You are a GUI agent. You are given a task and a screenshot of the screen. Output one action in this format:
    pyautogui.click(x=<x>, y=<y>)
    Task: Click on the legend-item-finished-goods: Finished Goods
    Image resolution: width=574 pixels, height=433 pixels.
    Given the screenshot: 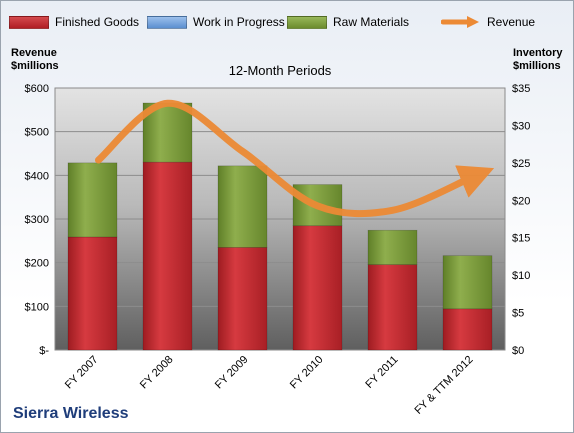 What is the action you would take?
    pyautogui.click(x=74, y=22)
    